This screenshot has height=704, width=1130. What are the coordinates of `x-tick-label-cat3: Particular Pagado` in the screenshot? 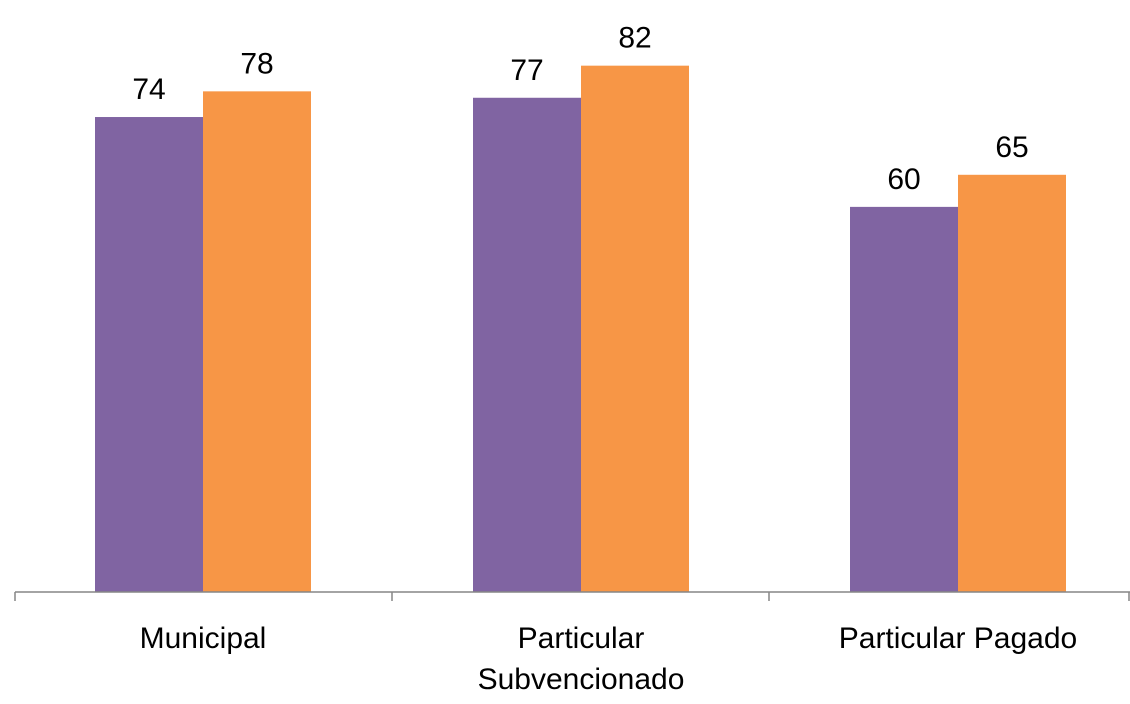 It's located at (958, 638).